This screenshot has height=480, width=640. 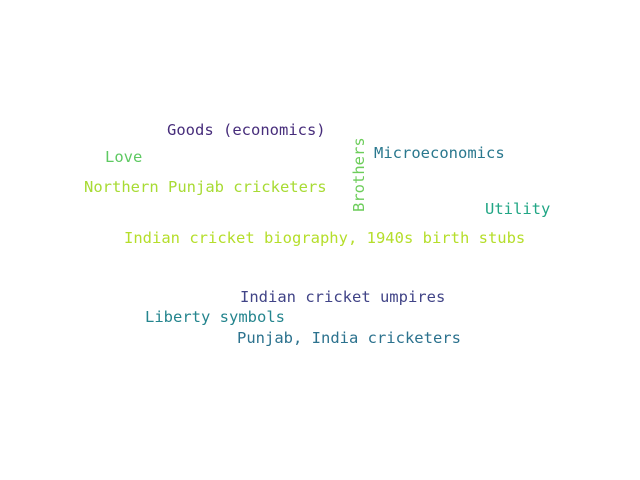 I want to click on word-liberty-symbols: Liberty symbols, so click(x=215, y=317).